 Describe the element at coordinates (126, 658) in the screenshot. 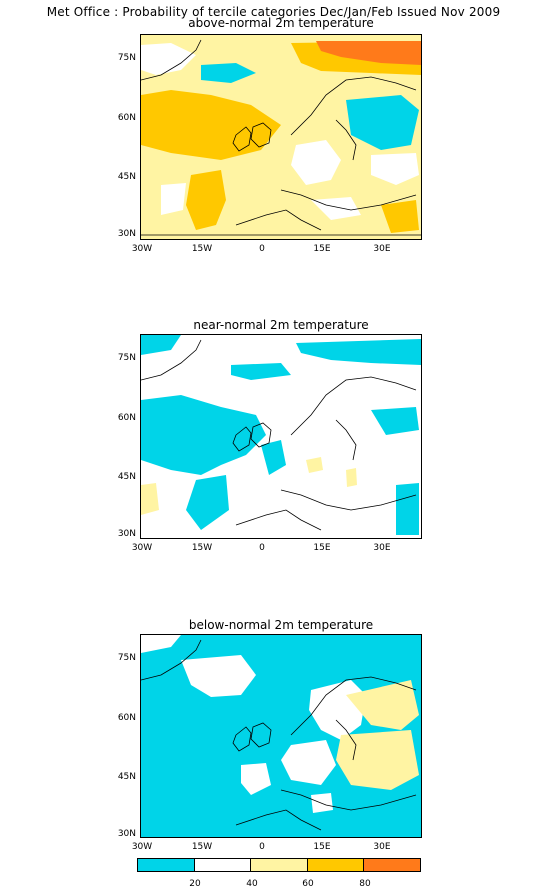

I see `y-tick-75n-p3: 75N` at that location.